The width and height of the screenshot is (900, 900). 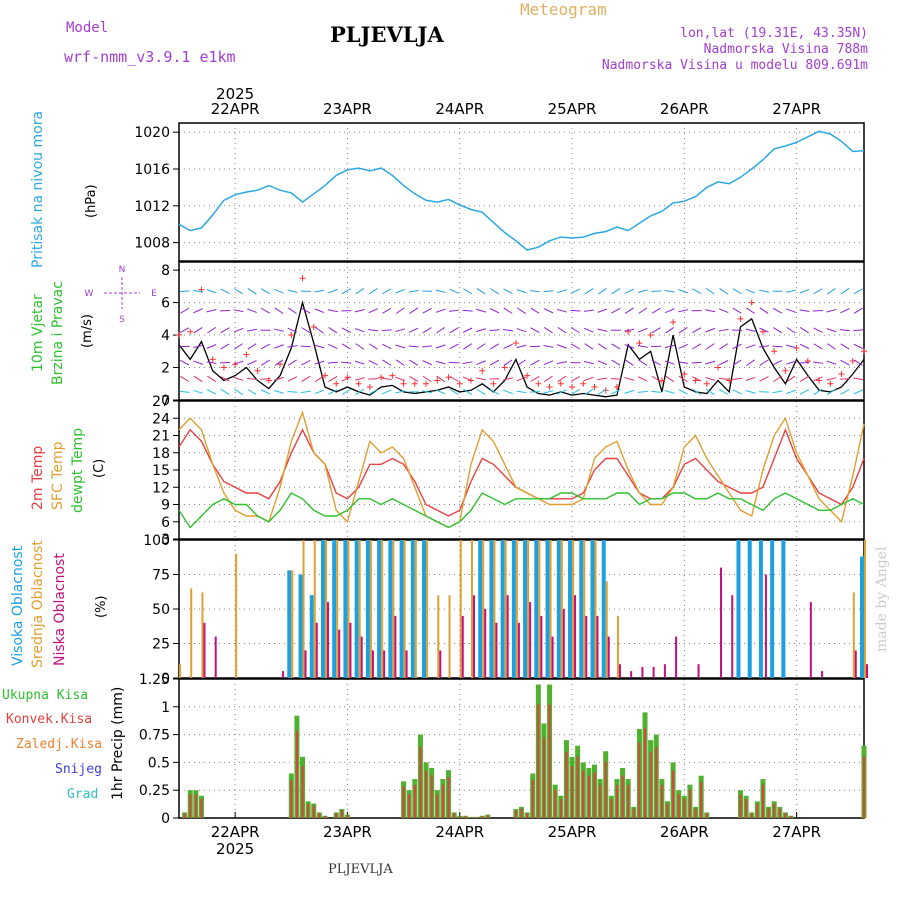 What do you see at coordinates (165, 271) in the screenshot?
I see `ytick-label-1-4: 8` at bounding box center [165, 271].